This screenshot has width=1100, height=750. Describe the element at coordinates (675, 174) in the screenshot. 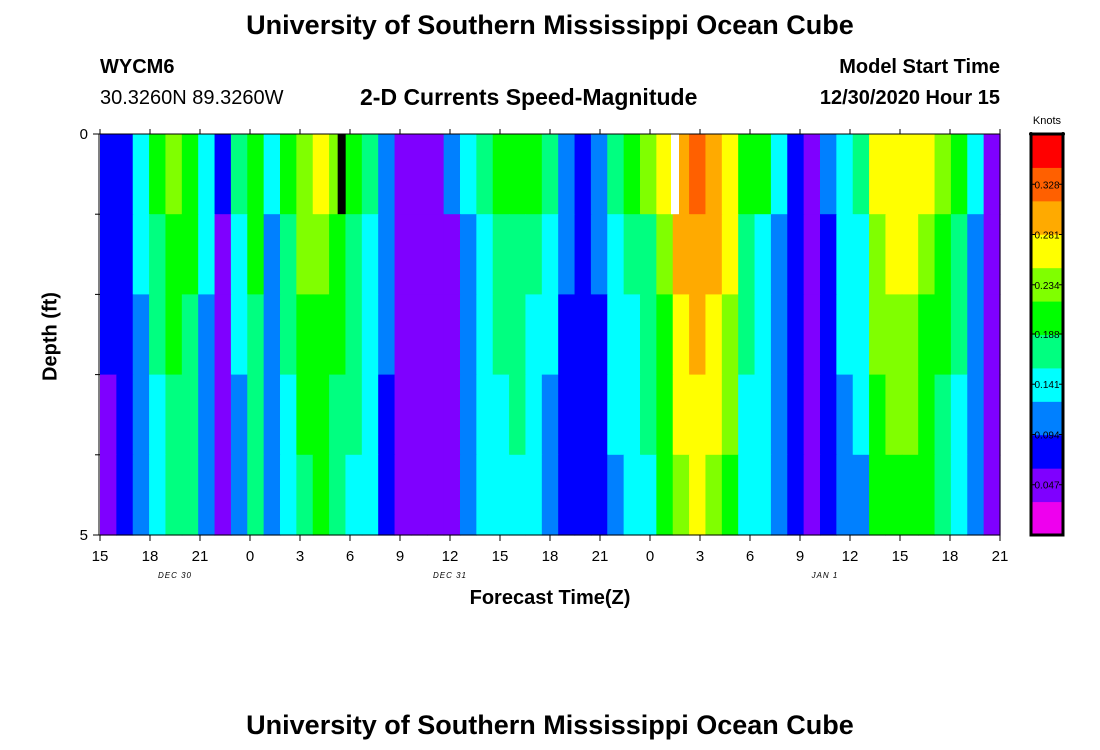

I see `heatmap-marker` at that location.